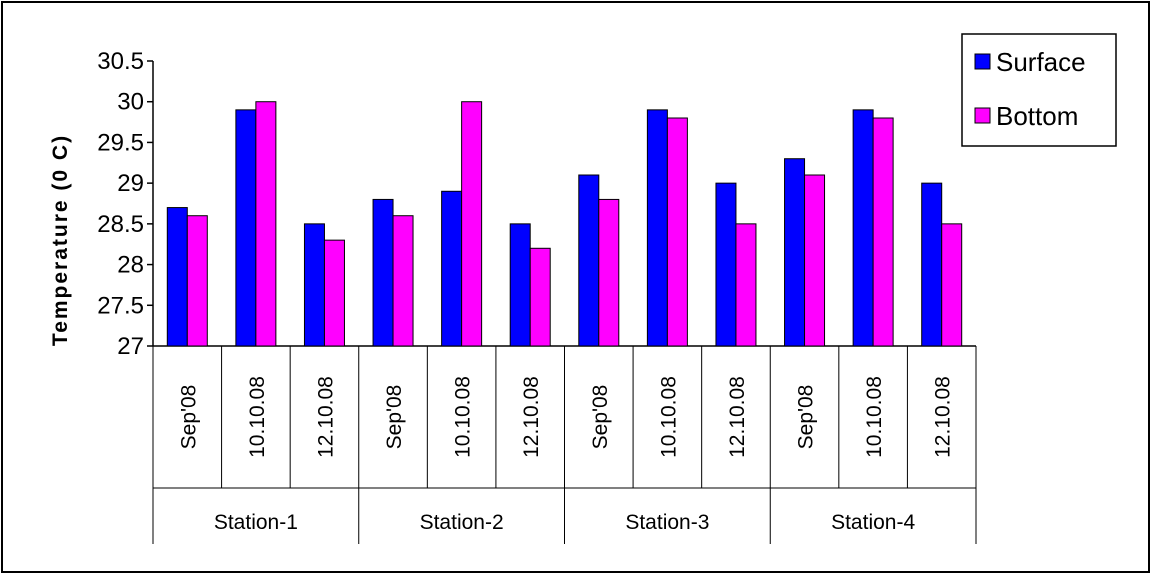 The height and width of the screenshot is (579, 1151). What do you see at coordinates (1037, 116) in the screenshot?
I see `legend-label-bottom: Bottom` at bounding box center [1037, 116].